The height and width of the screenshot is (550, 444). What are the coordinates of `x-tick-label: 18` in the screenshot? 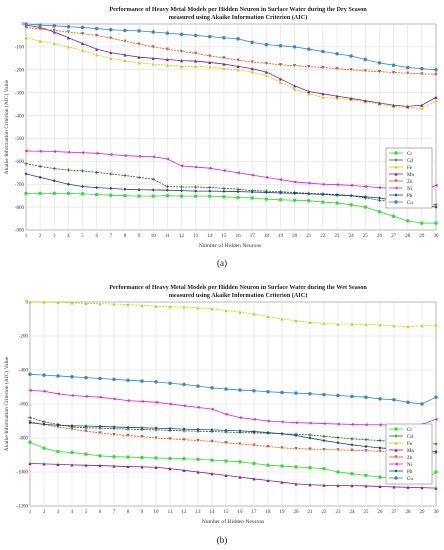 It's located at (267, 236).